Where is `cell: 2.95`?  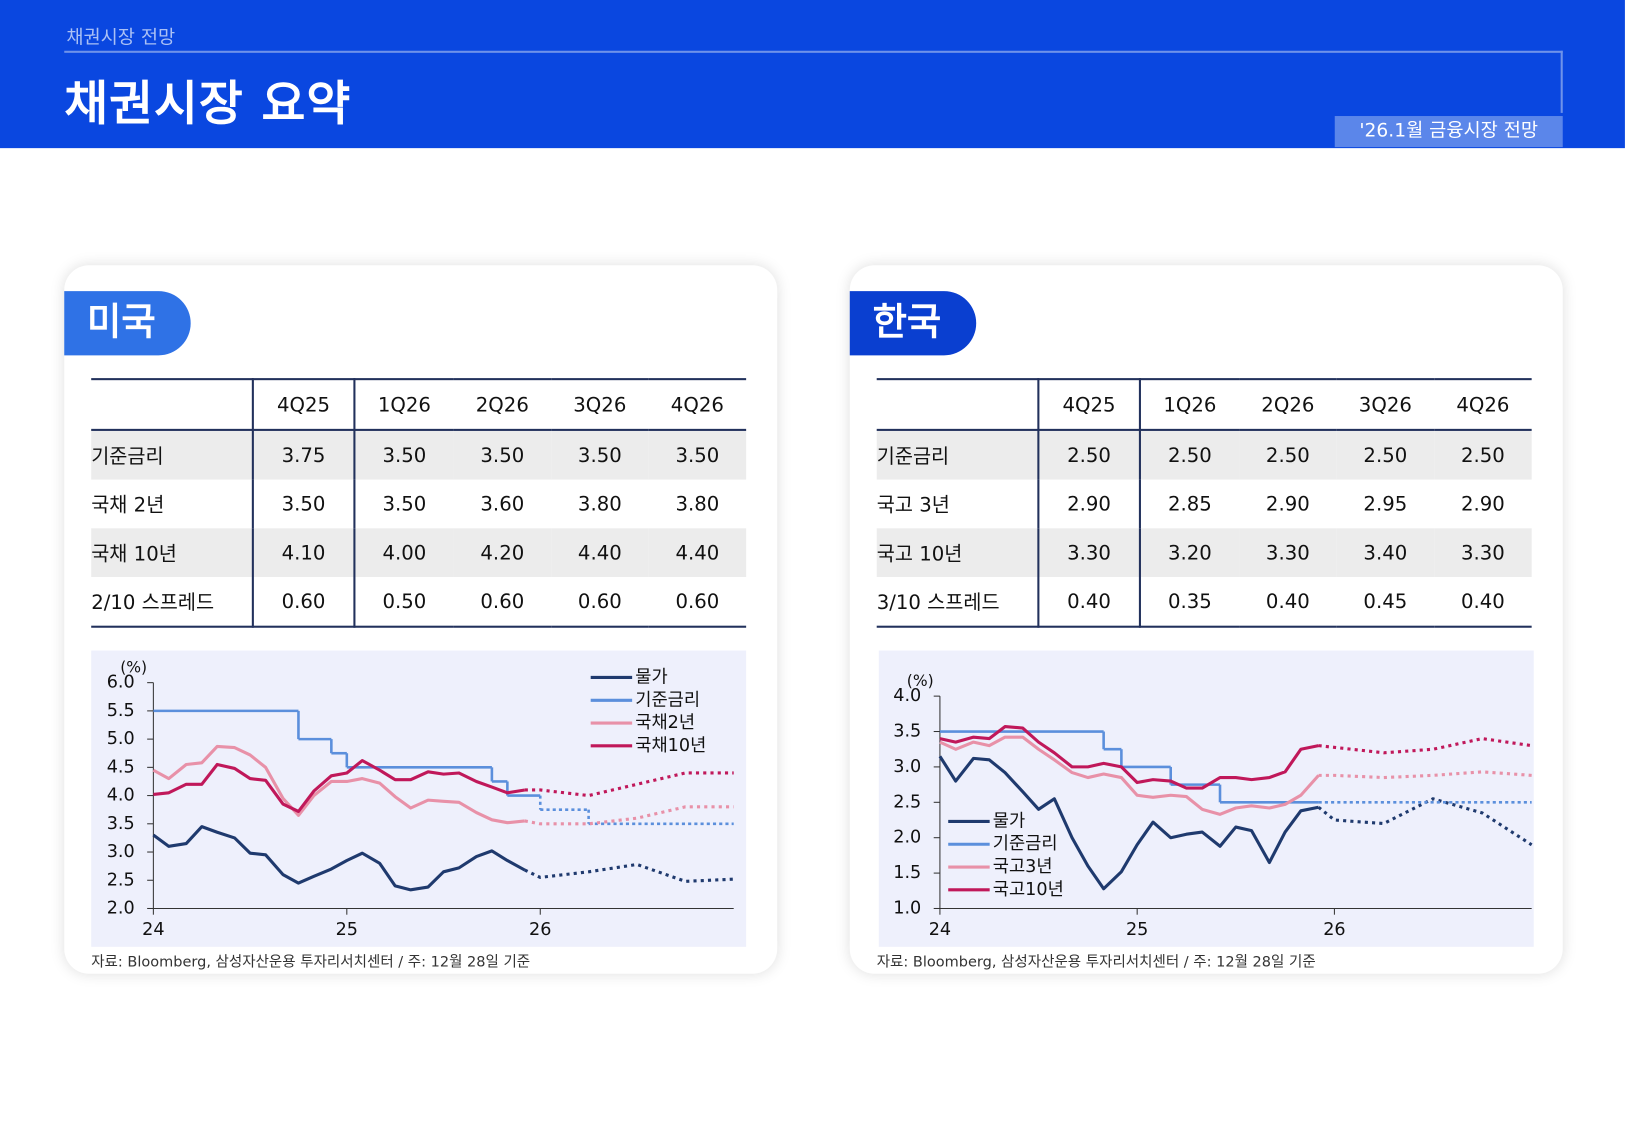
cell: 2.95 is located at coordinates (1385, 504).